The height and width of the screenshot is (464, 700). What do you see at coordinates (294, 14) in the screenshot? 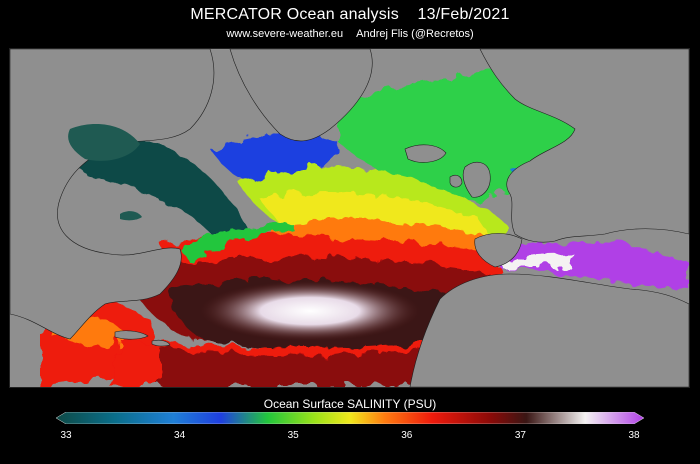
I see `title-text: MERCATOR Ocean analysis` at bounding box center [294, 14].